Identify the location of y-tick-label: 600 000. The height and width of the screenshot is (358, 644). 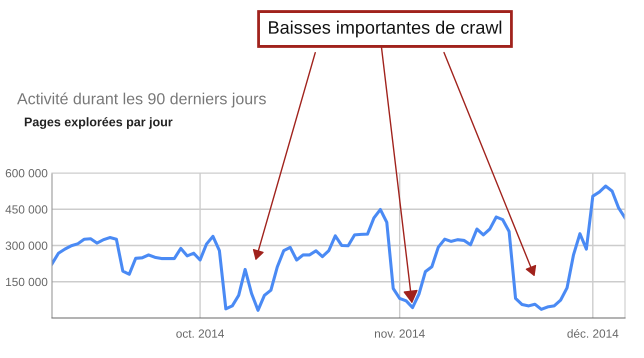
(27, 173).